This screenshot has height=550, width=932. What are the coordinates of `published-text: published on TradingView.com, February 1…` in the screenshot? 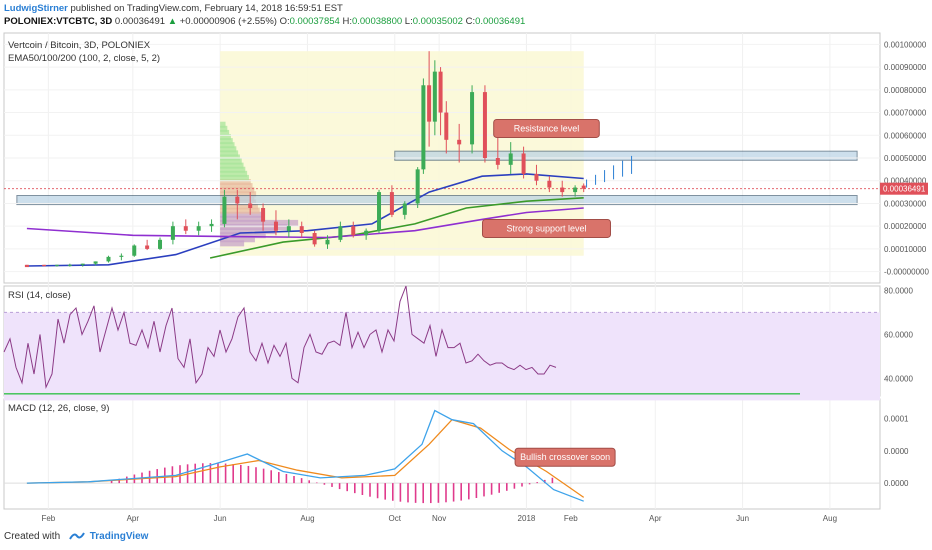 It's located at (206, 8).